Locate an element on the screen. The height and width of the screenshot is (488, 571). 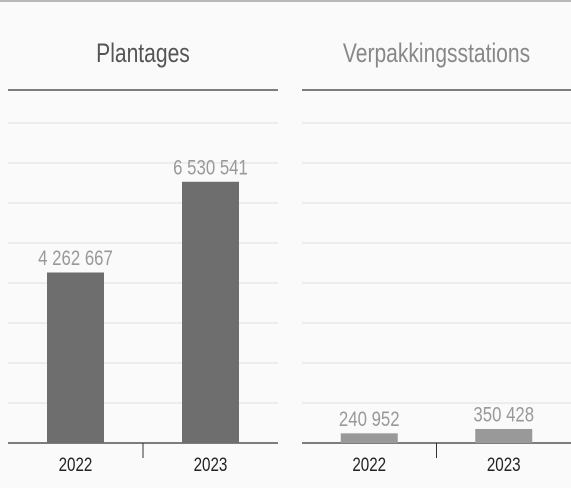
value-label: 350 428 is located at coordinates (503, 415).